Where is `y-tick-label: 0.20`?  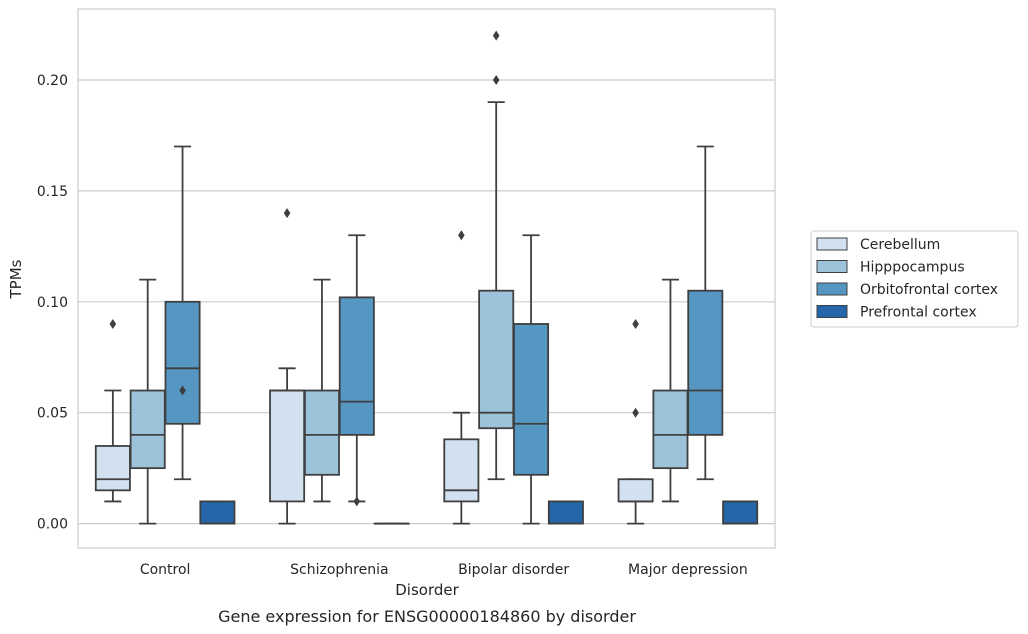 y-tick-label: 0.20 is located at coordinates (52, 81).